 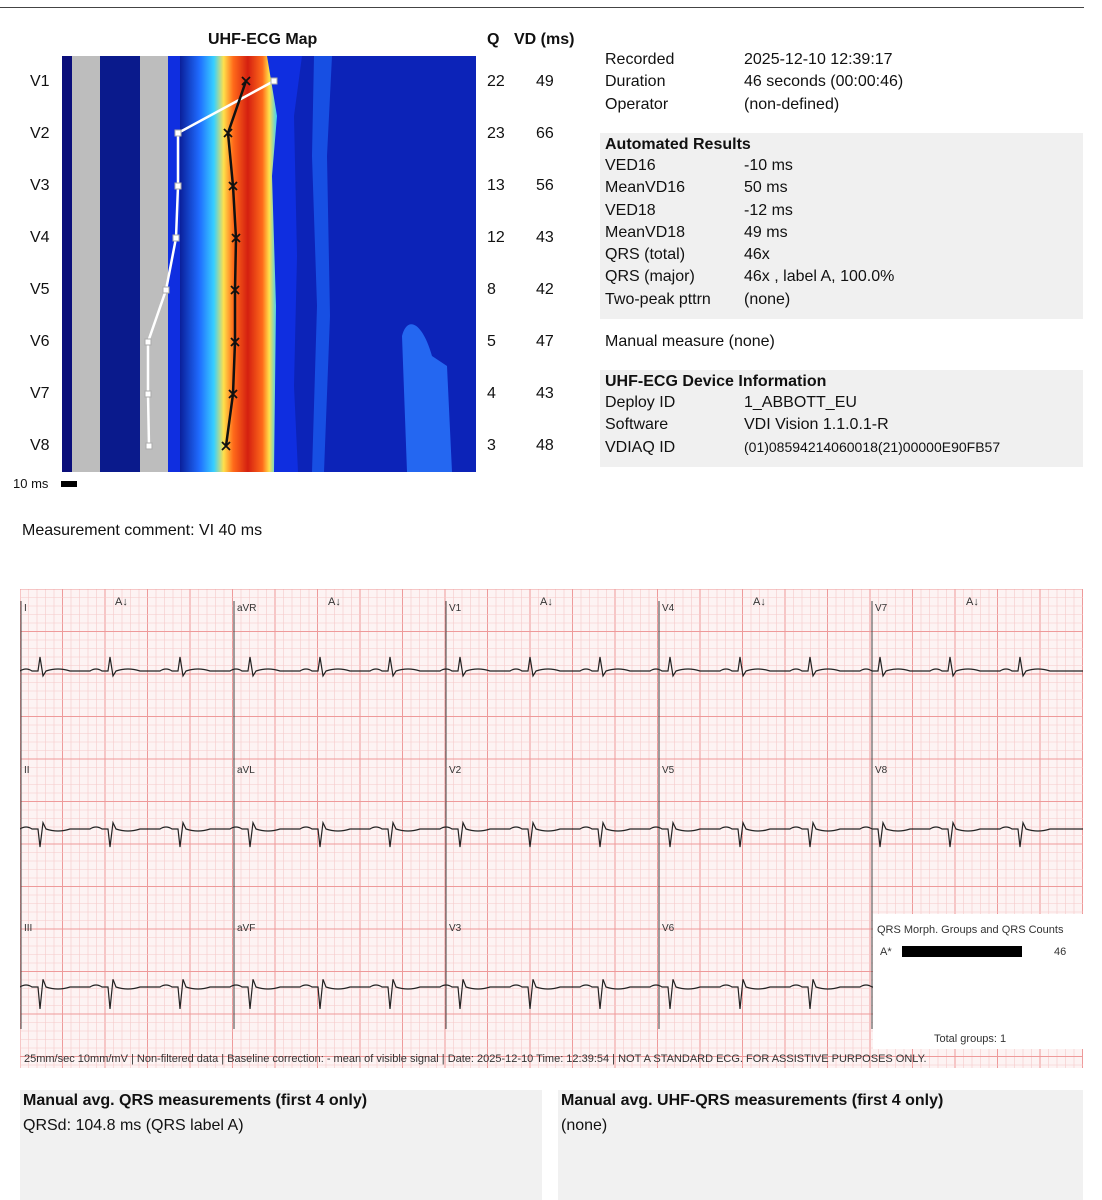 I want to click on manual-measure: Manual measure (none), so click(x=690, y=341).